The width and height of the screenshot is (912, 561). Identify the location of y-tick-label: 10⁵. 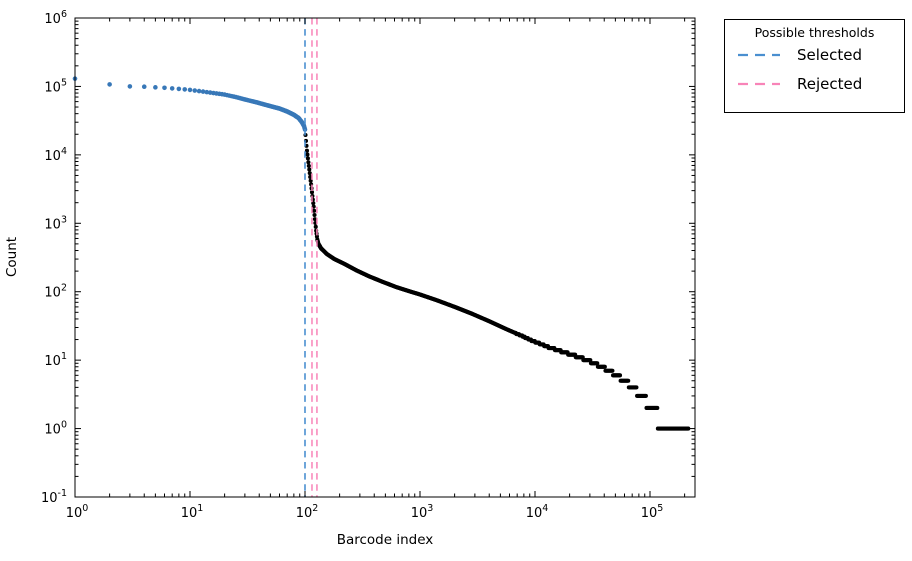
(55, 86).